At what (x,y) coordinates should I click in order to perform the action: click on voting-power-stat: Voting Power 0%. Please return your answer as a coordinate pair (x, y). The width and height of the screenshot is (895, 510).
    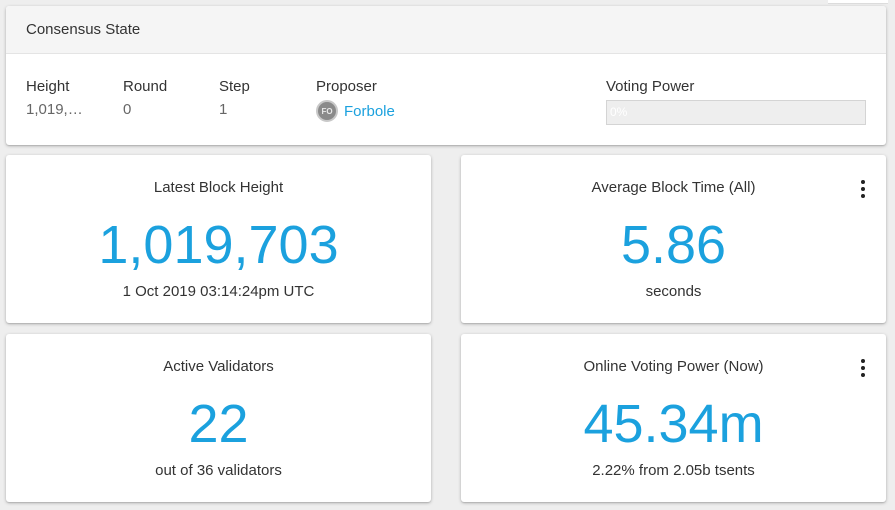
    Looking at the image, I should click on (736, 101).